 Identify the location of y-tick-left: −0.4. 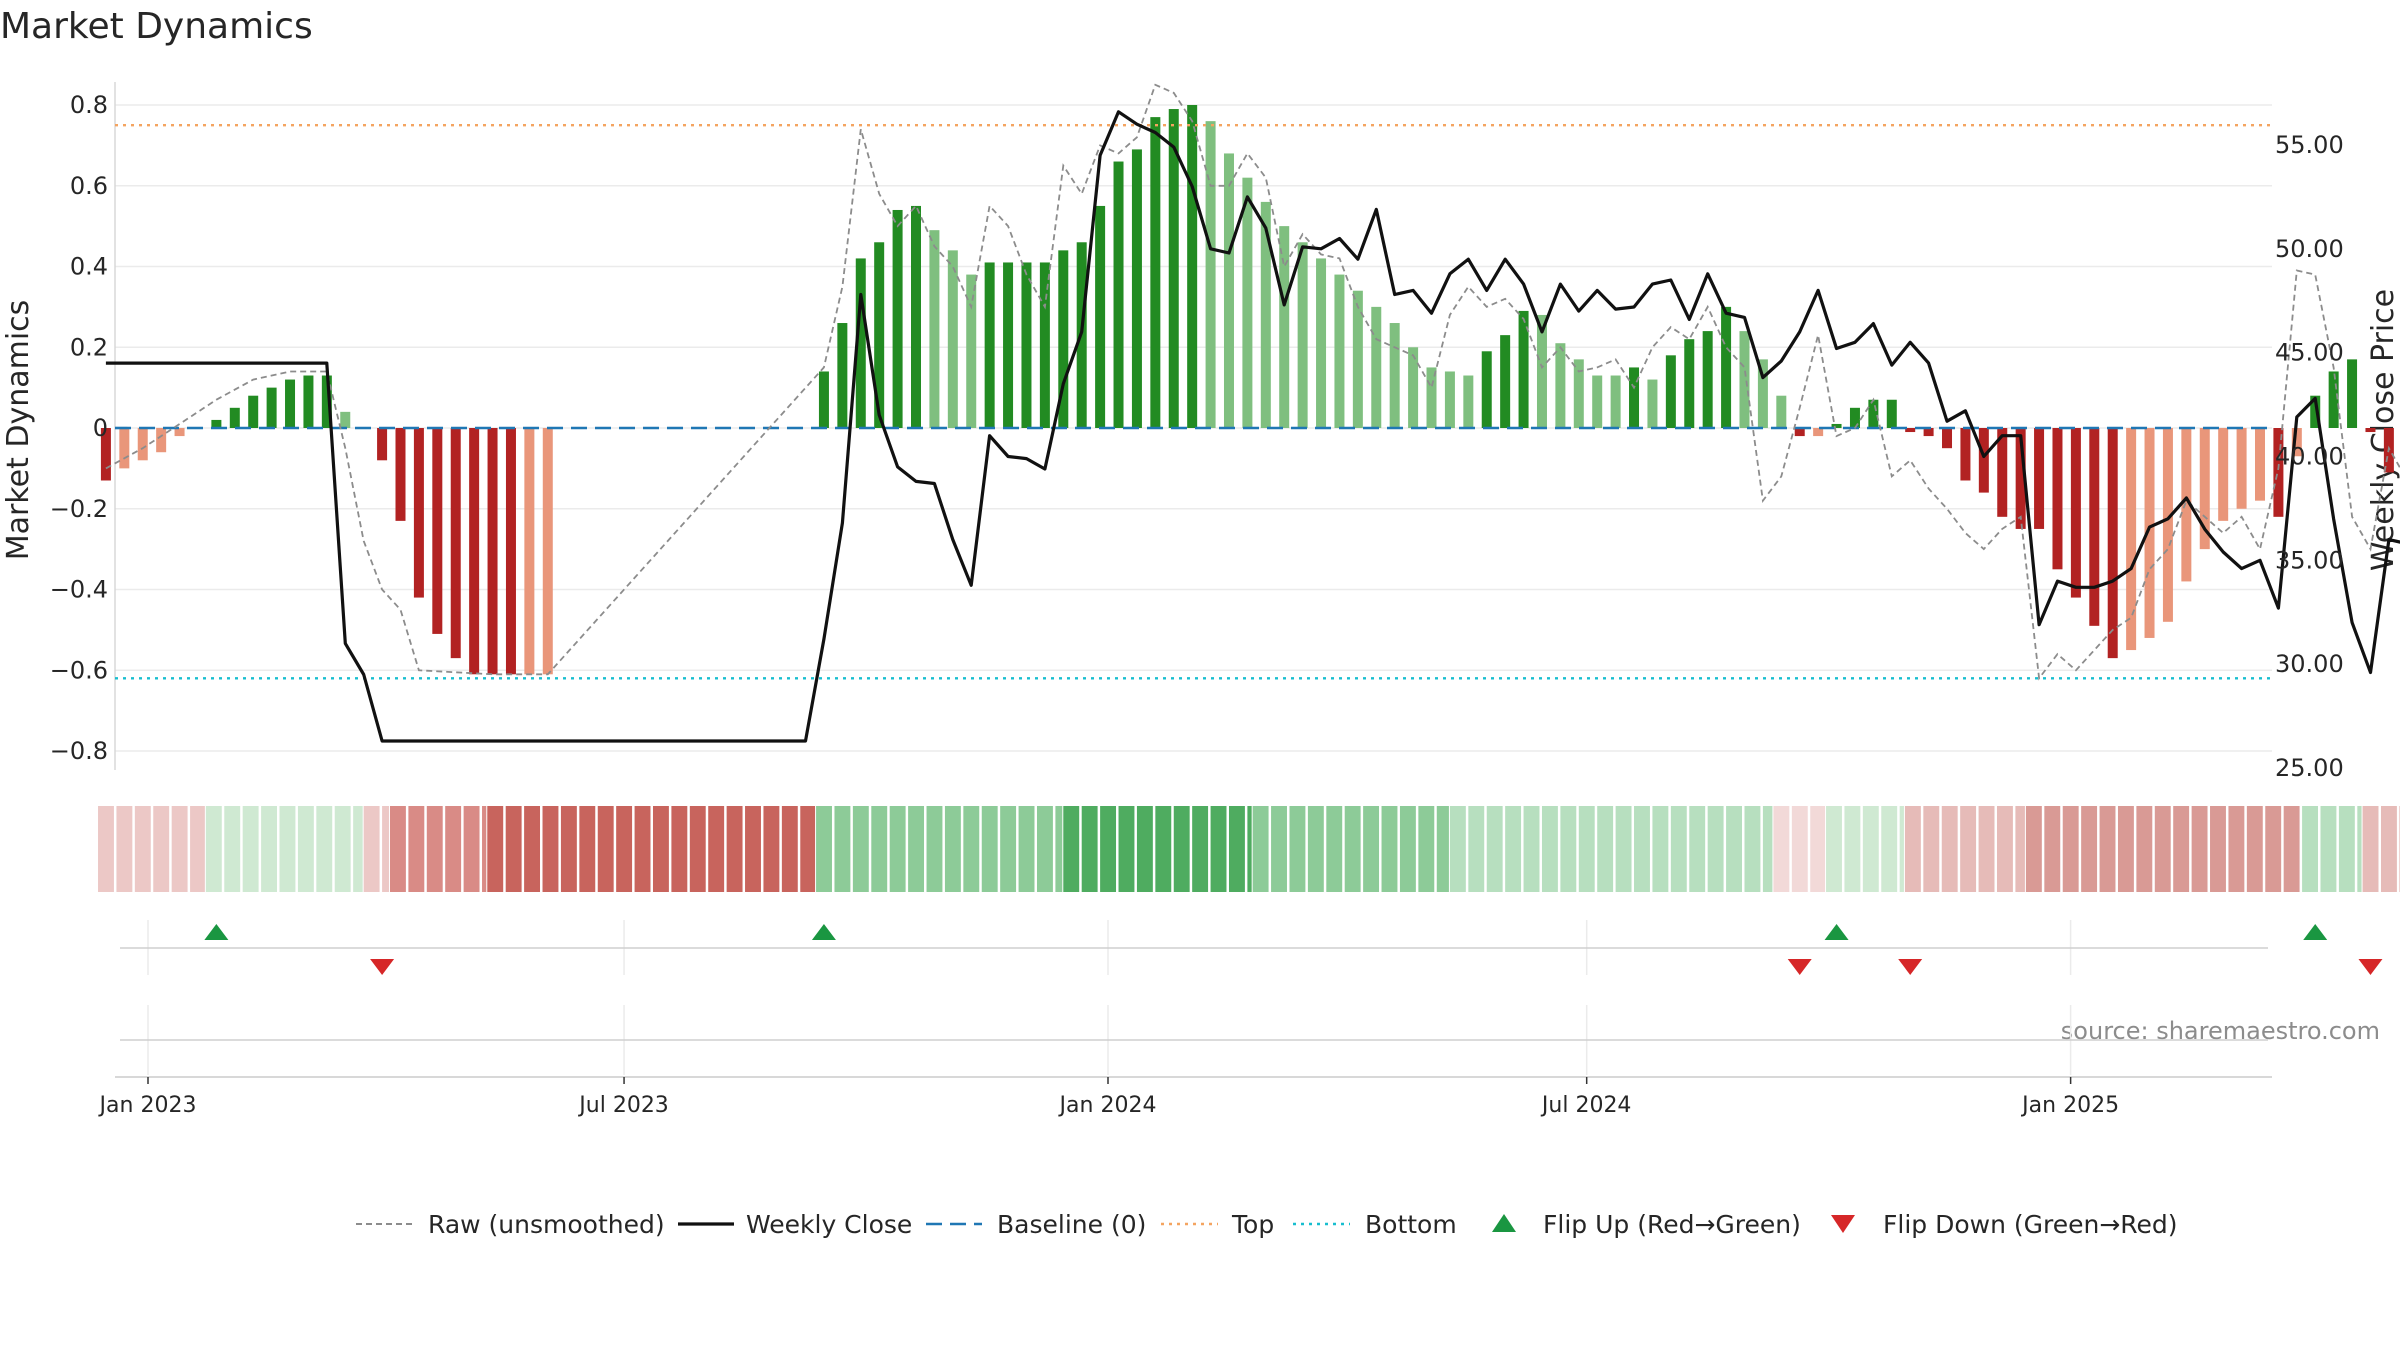
(79, 590).